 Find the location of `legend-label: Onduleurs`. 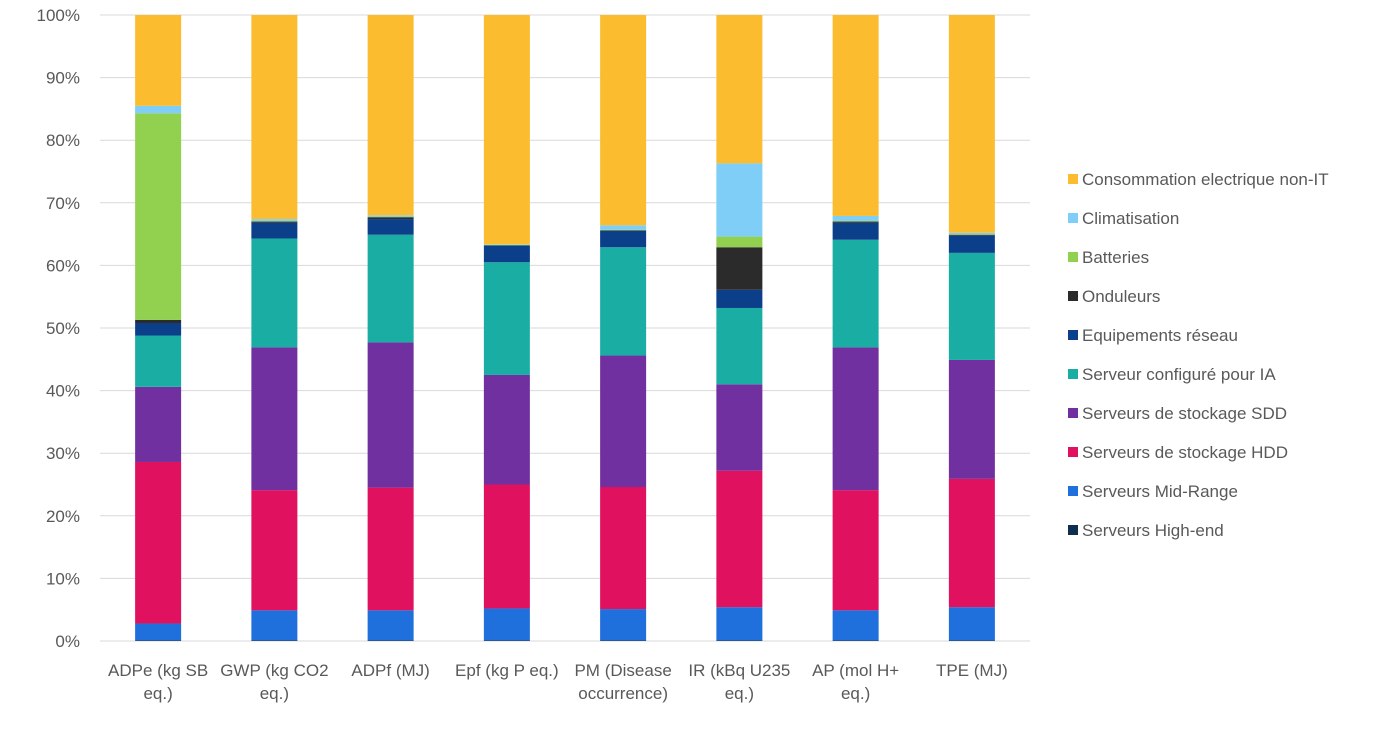

legend-label: Onduleurs is located at coordinates (1121, 296).